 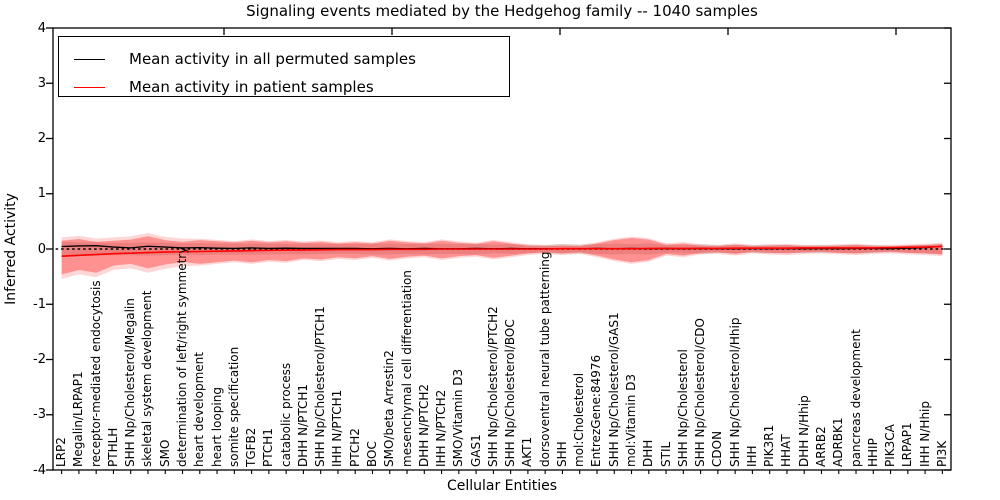 What do you see at coordinates (665, 454) in the screenshot?
I see `x-tick-label: STIL` at bounding box center [665, 454].